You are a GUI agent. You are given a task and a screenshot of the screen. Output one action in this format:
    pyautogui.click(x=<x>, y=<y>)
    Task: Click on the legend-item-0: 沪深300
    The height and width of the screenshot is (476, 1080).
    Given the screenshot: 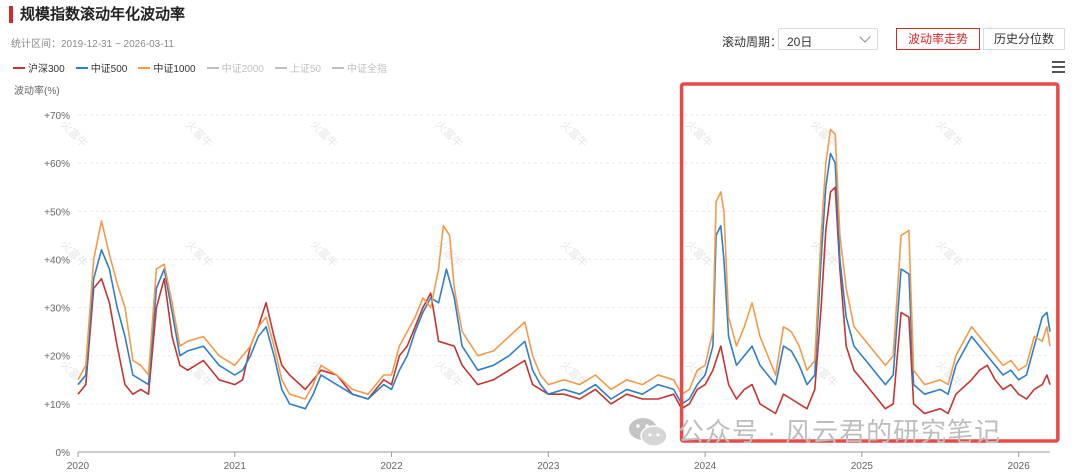 What is the action you would take?
    pyautogui.click(x=39, y=67)
    